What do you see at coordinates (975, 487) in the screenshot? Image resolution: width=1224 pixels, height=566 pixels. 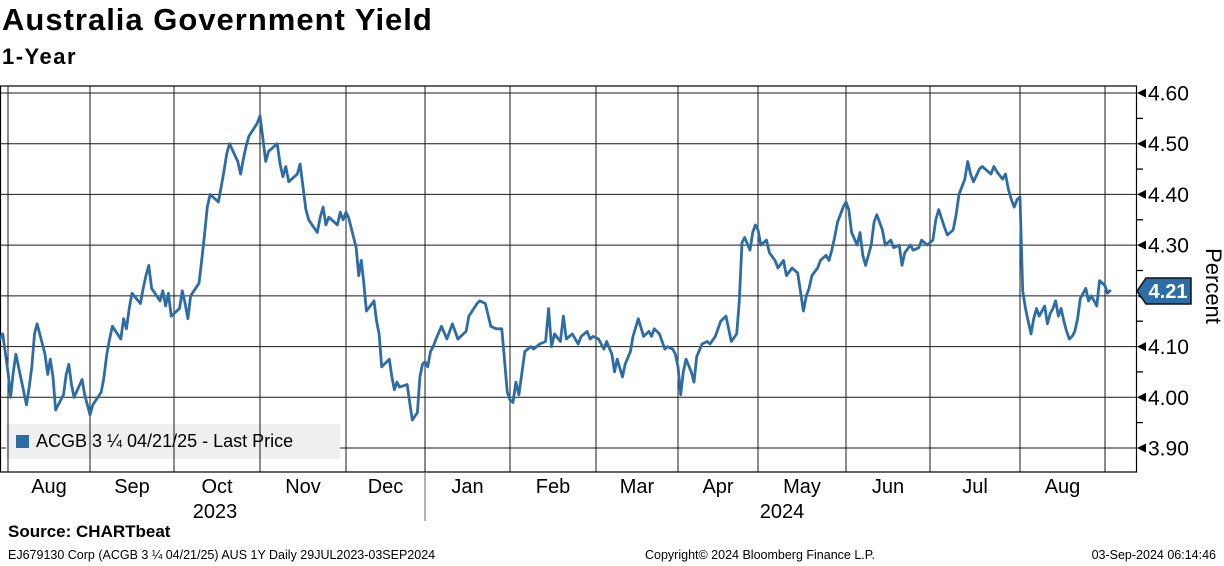 I see `x-month-label: Jul` at bounding box center [975, 487].